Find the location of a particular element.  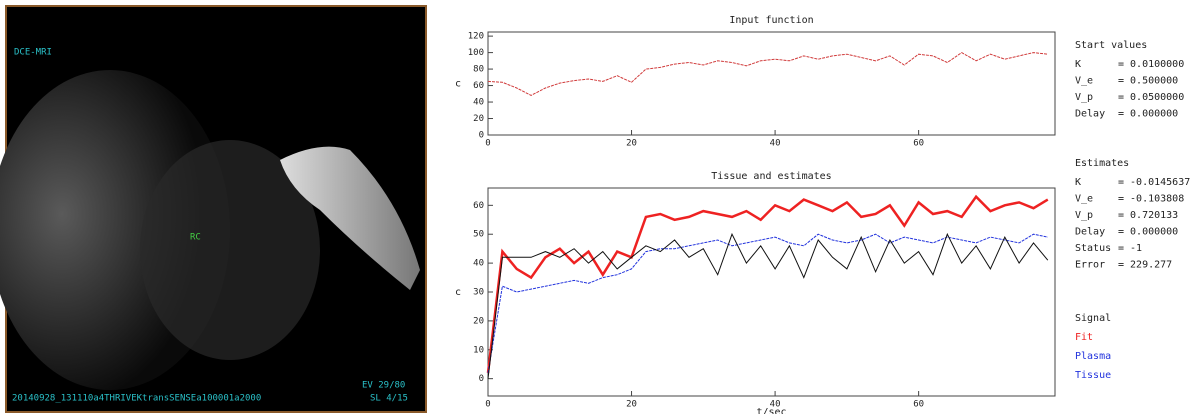

param-value: = 0.500000 is located at coordinates (1148, 81).